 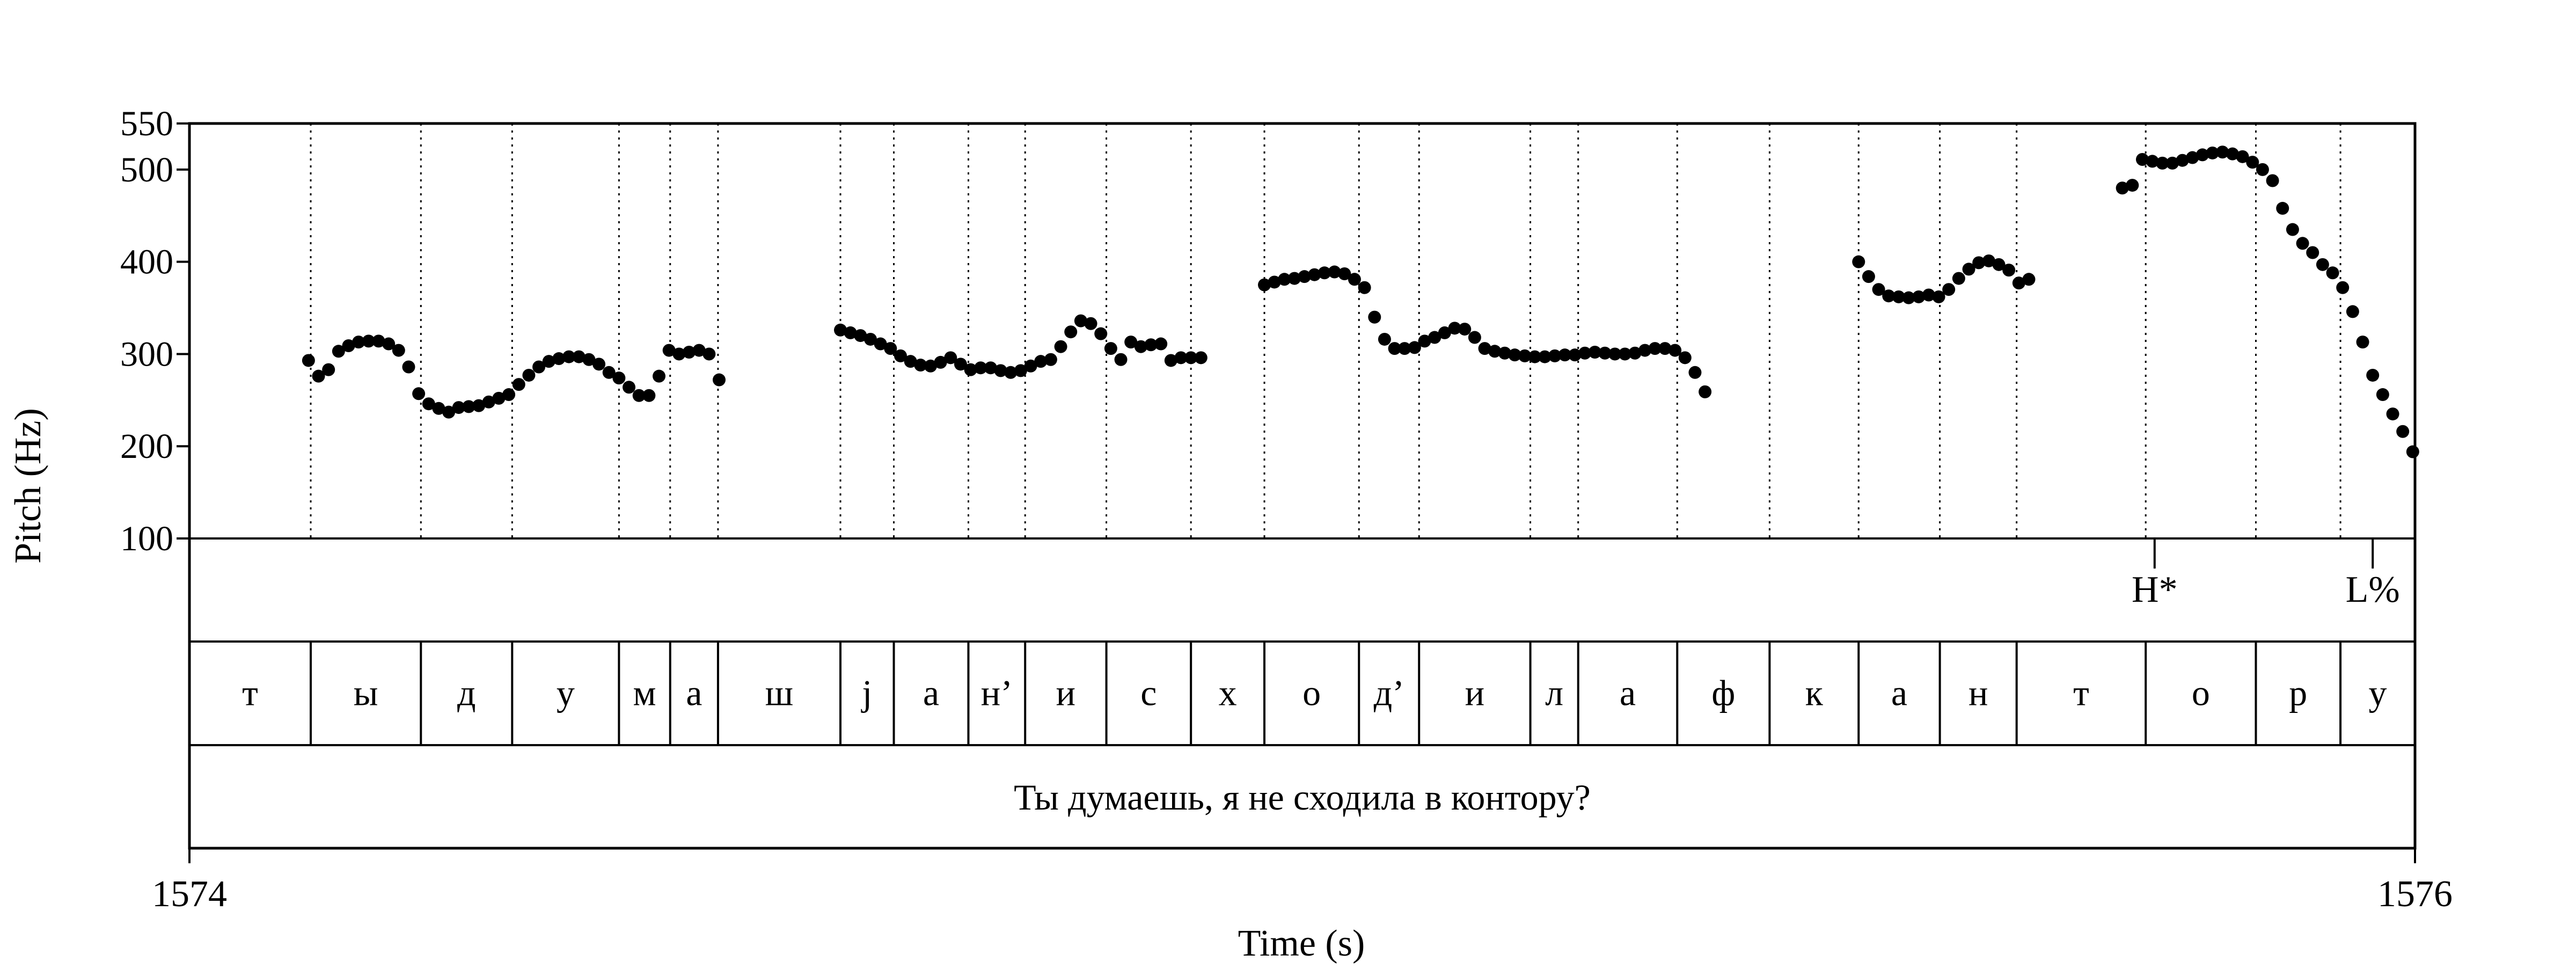 What do you see at coordinates (566, 693) in the screenshot?
I see `segment-label: у` at bounding box center [566, 693].